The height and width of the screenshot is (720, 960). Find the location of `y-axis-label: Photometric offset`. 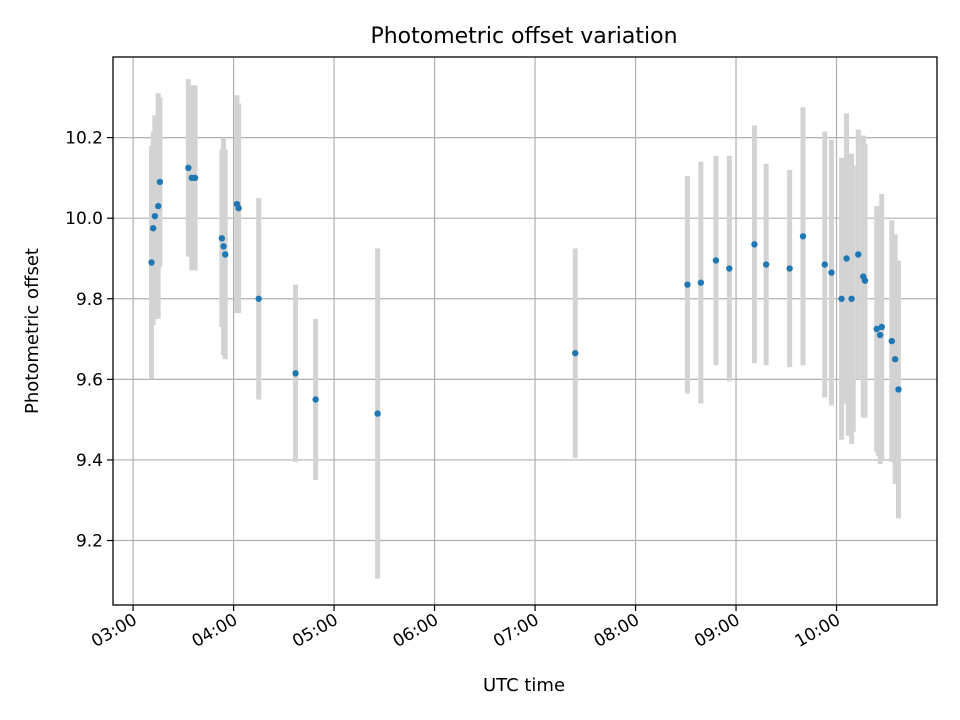

y-axis-label: Photometric offset is located at coordinates (32, 331).